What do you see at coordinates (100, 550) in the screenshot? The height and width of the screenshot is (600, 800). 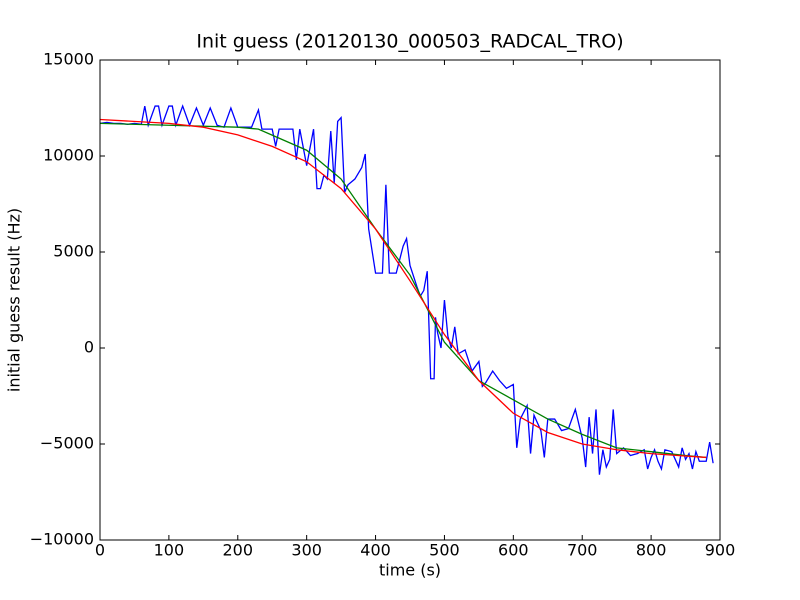 I see `x-tick-label: 0` at bounding box center [100, 550].